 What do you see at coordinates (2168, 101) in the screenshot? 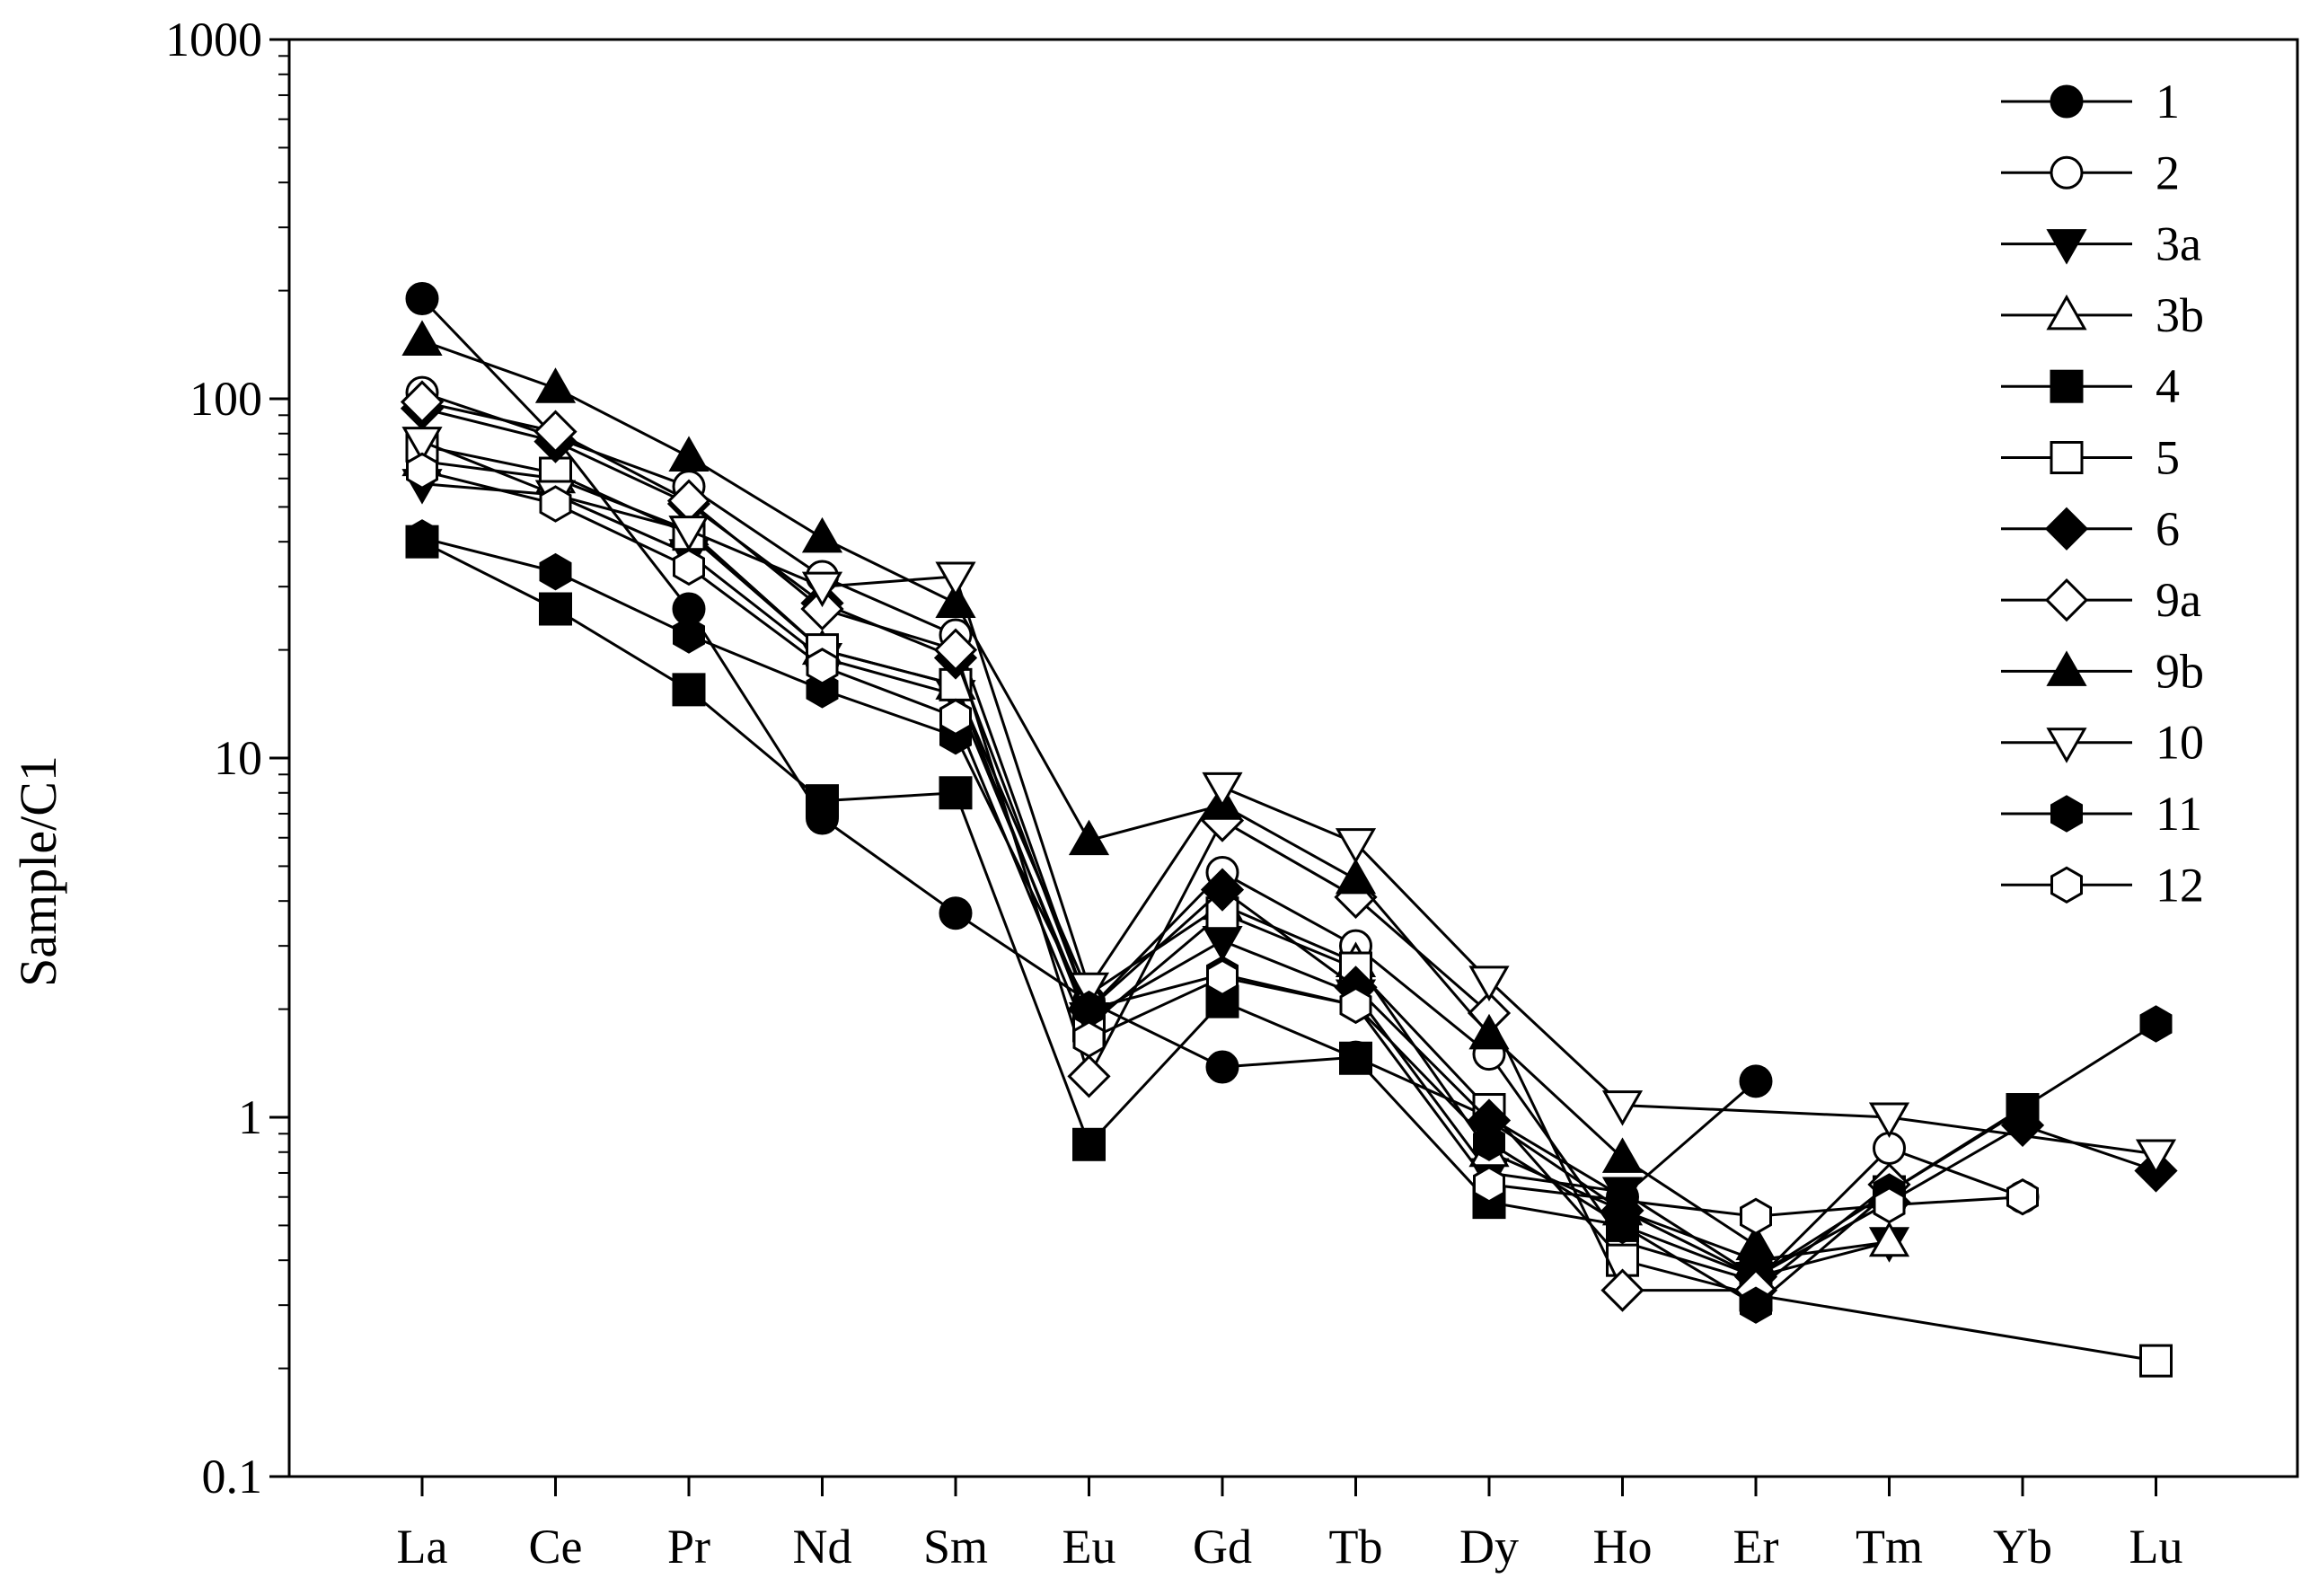
I see `legend-label: 1` at bounding box center [2168, 101].